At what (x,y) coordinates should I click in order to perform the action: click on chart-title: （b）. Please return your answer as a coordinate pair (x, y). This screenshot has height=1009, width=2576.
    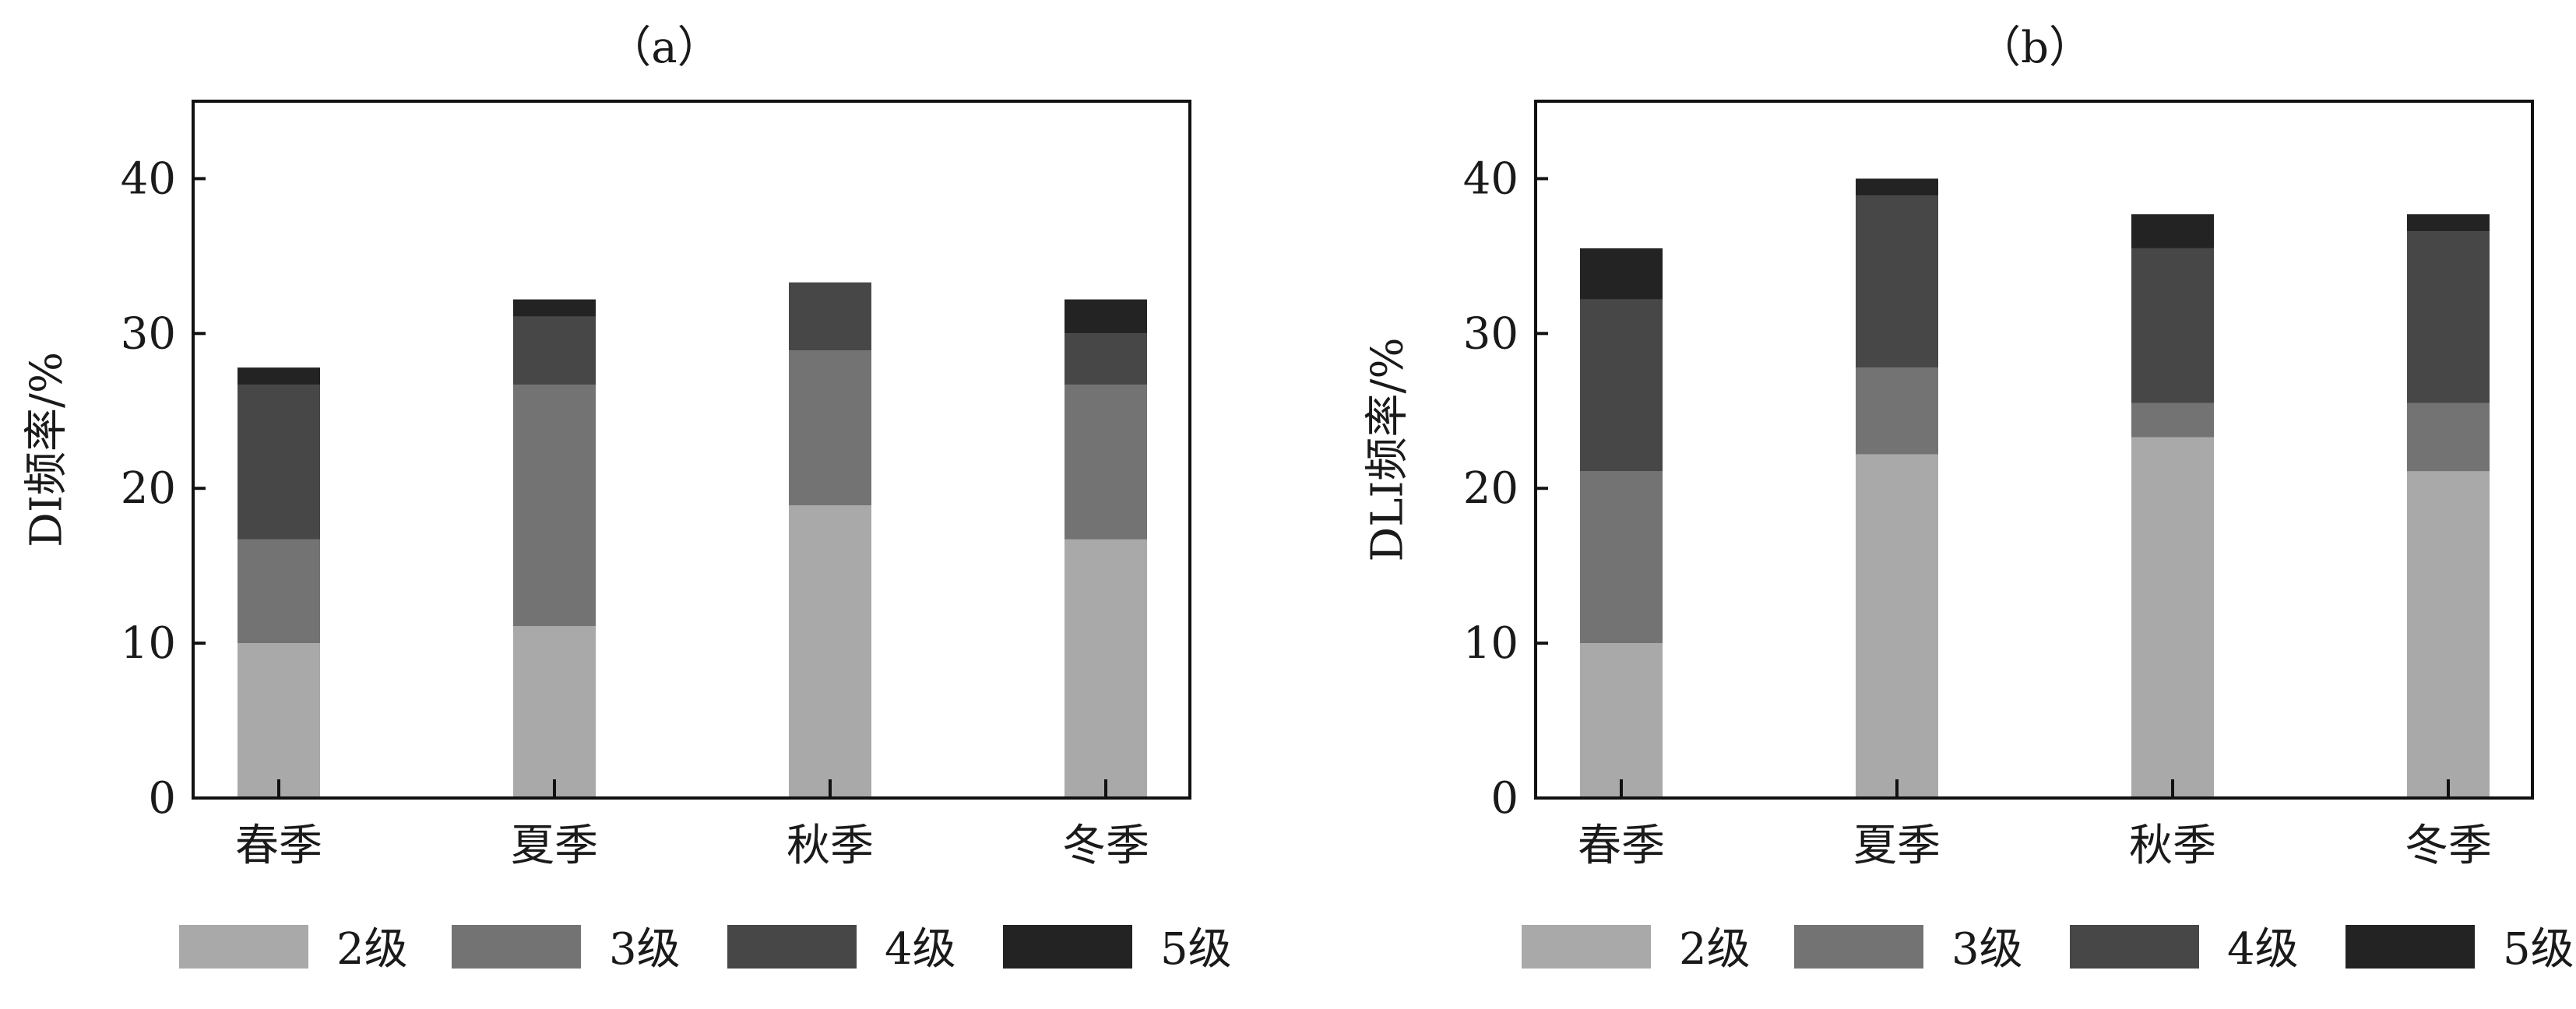
    Looking at the image, I should click on (2034, 48).